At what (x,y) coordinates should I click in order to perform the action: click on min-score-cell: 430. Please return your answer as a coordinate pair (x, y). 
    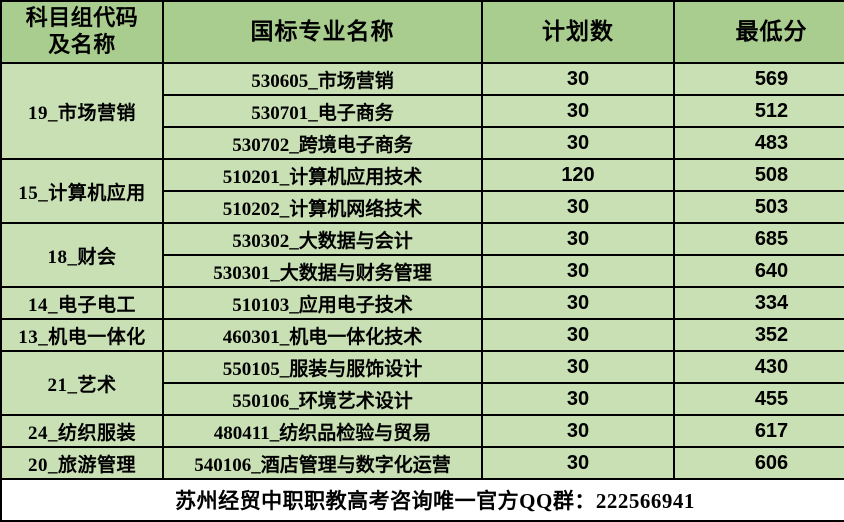
    Looking at the image, I should click on (758, 367).